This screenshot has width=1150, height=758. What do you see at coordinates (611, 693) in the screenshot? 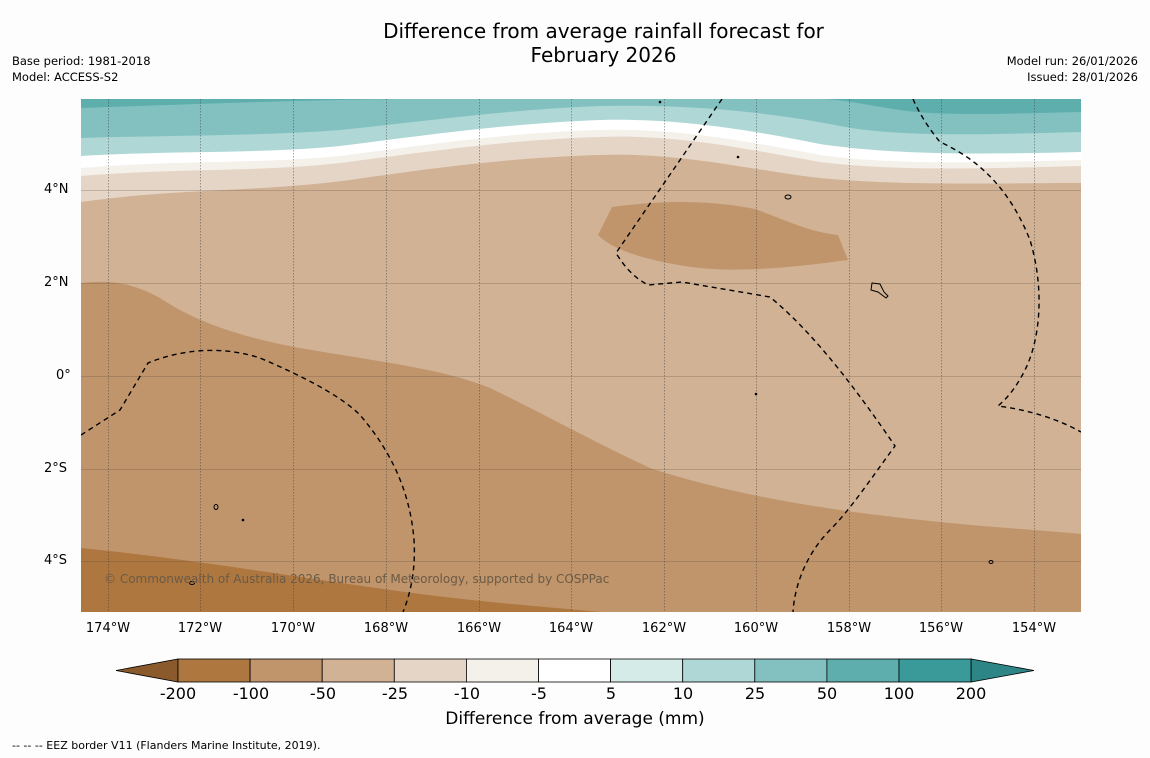
I see `colorbar-tick: 5` at bounding box center [611, 693].